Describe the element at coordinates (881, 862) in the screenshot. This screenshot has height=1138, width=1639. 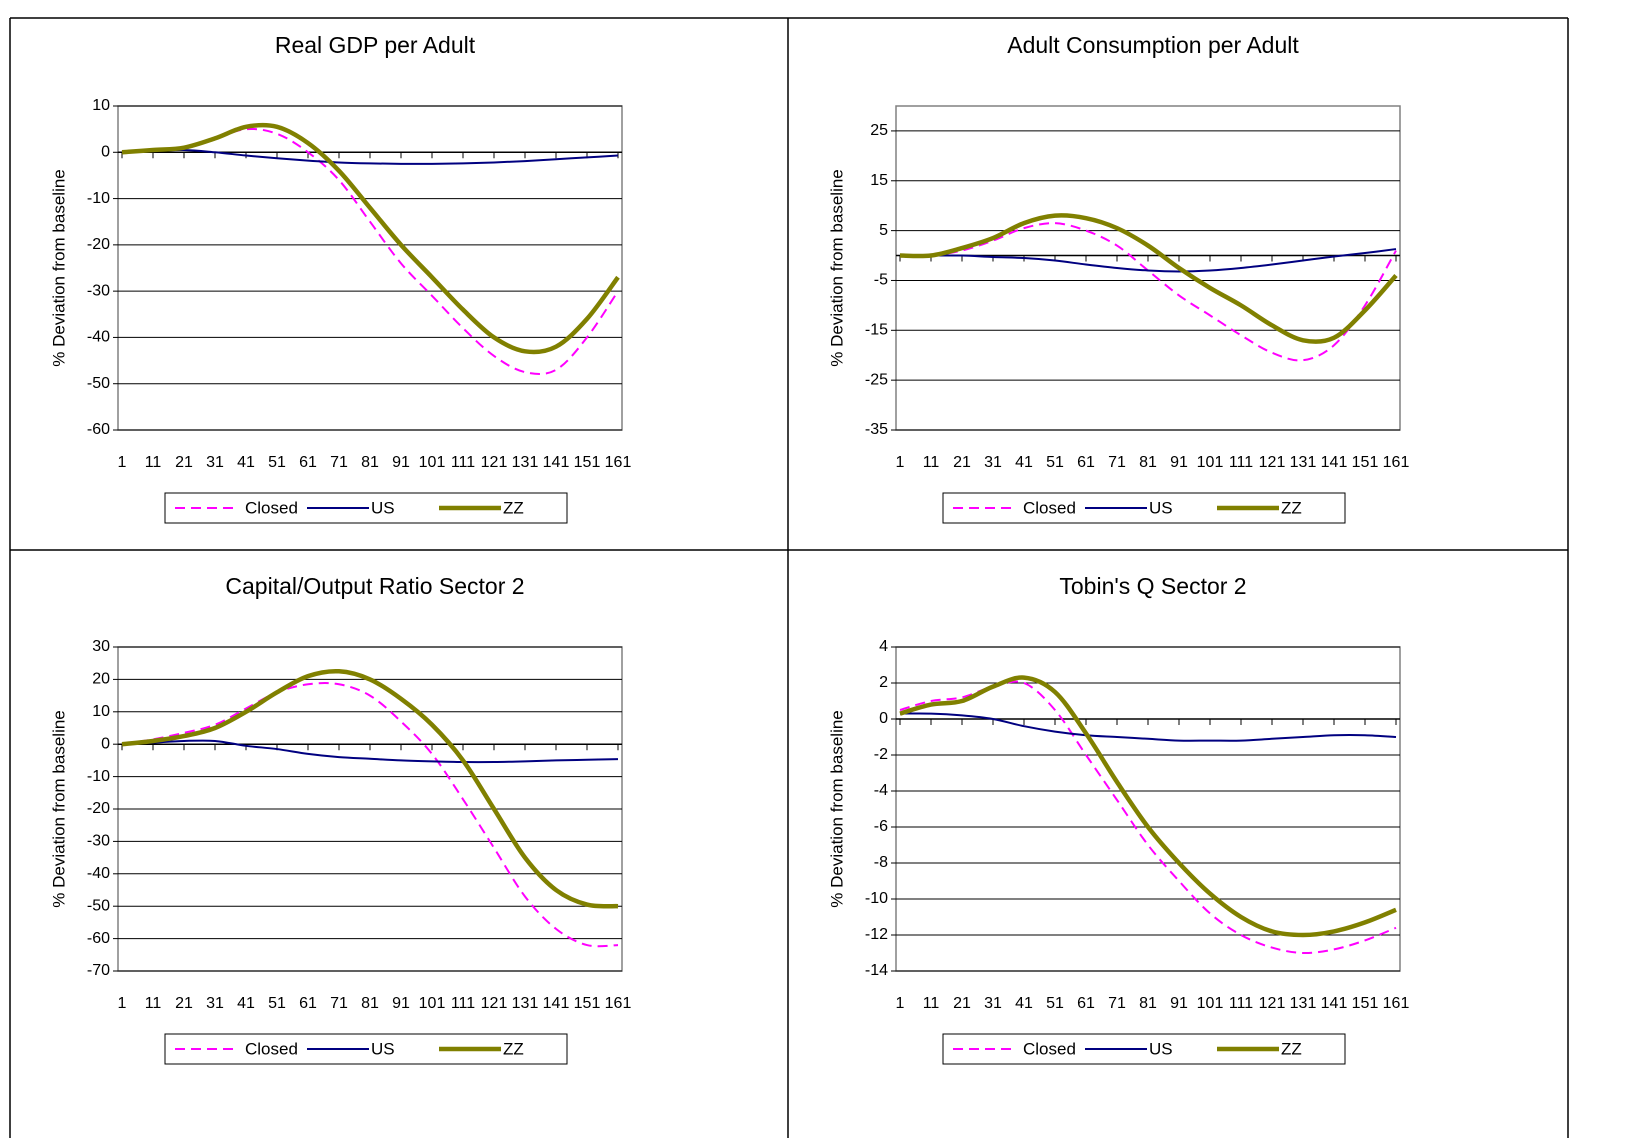
I see `y-tick-label: -8` at that location.